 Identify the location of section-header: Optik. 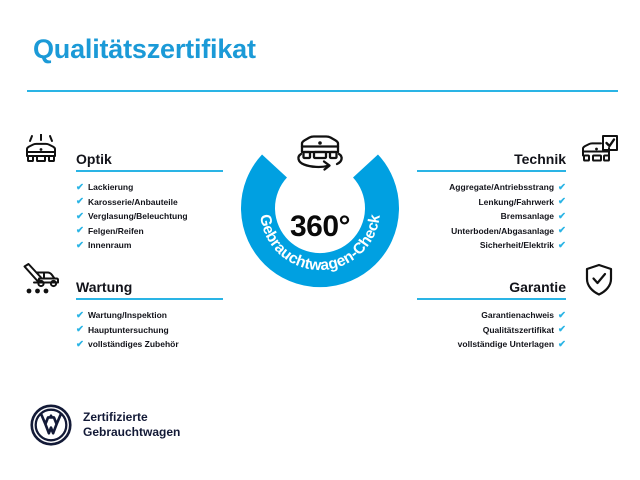
(120, 154).